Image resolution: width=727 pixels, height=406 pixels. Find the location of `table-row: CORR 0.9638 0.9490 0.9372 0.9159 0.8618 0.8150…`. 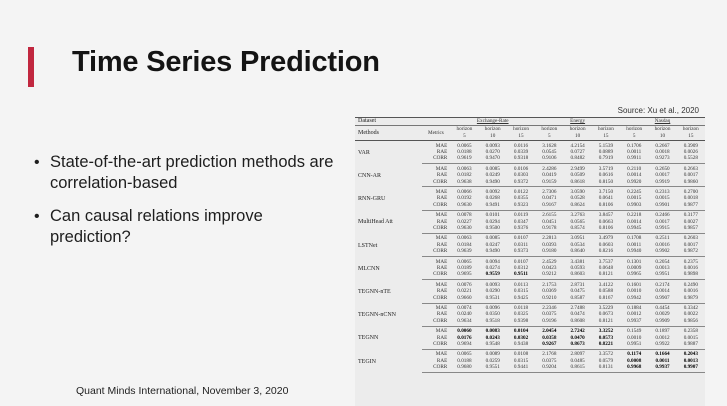

table-row: CORR 0.9638 0.9490 0.9372 0.9159 0.8618 0.8150… is located at coordinates (530, 183).